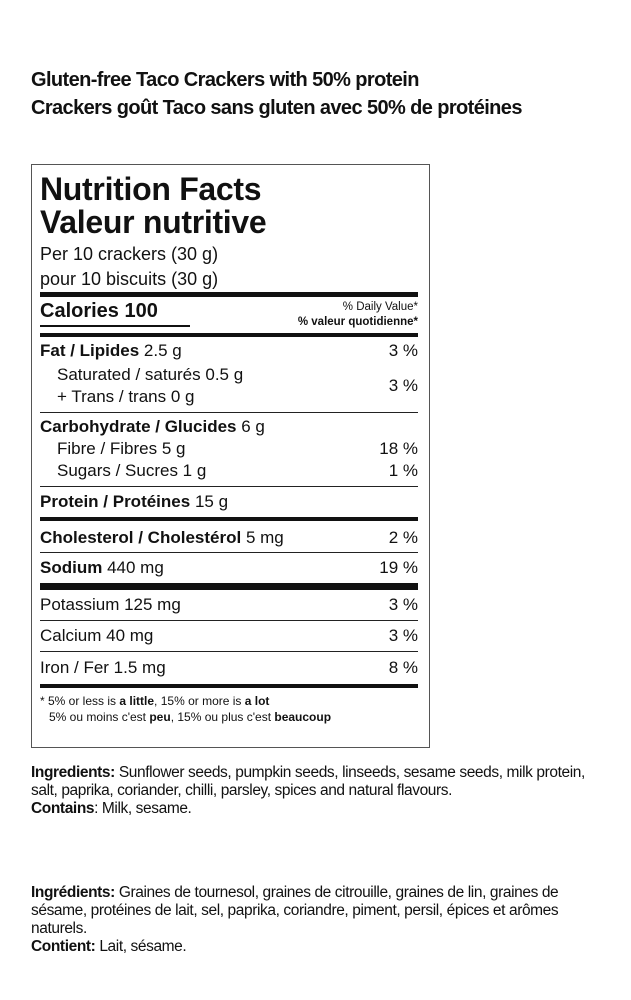 The height and width of the screenshot is (1000, 631). Describe the element at coordinates (153, 222) in the screenshot. I see `facts-heading-fr: Valeur nutritive` at that location.